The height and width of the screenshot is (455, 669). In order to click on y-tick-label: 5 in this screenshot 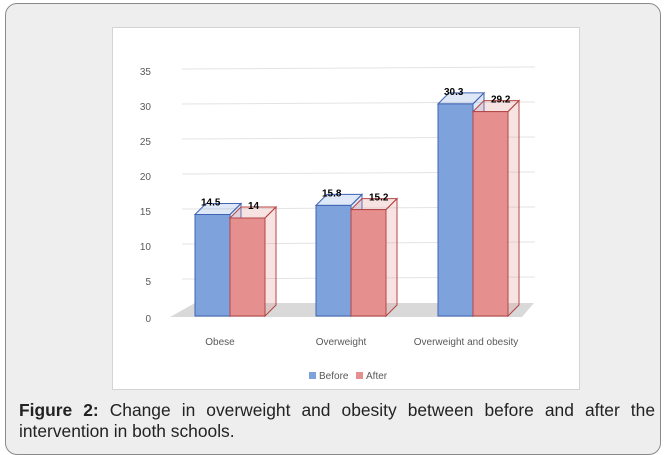, I will do `click(148, 282)`.